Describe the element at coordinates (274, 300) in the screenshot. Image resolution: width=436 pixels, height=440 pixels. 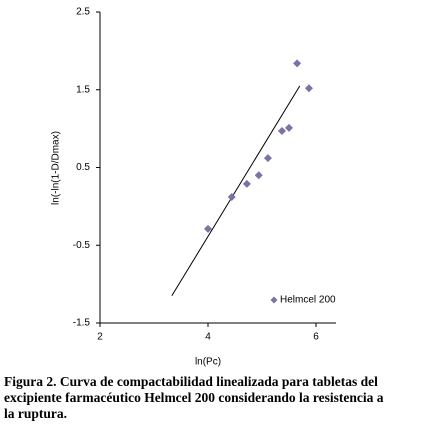
I see `legend-marker` at that location.